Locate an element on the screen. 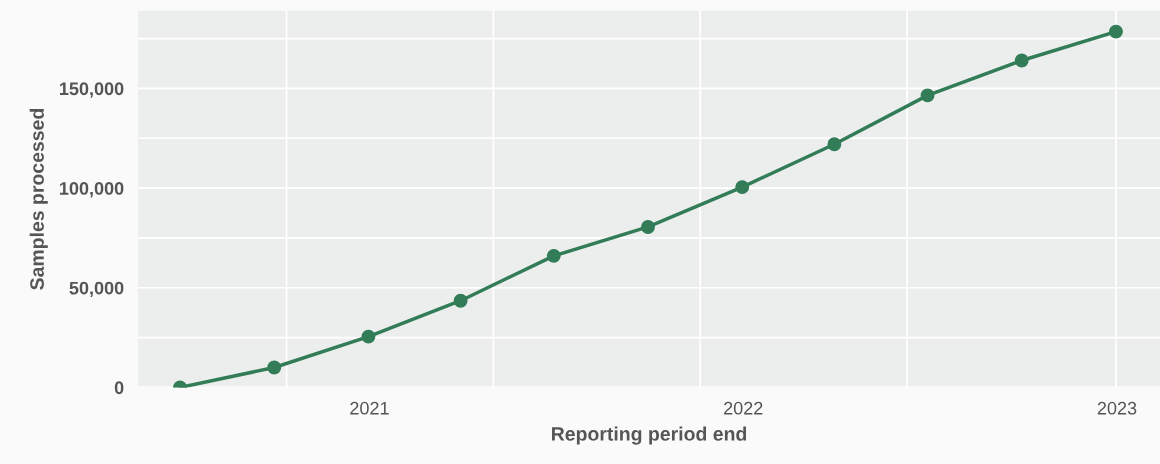 Image resolution: width=1160 pixels, height=464 pixels. y-tick-label: 100,000 is located at coordinates (92, 190).